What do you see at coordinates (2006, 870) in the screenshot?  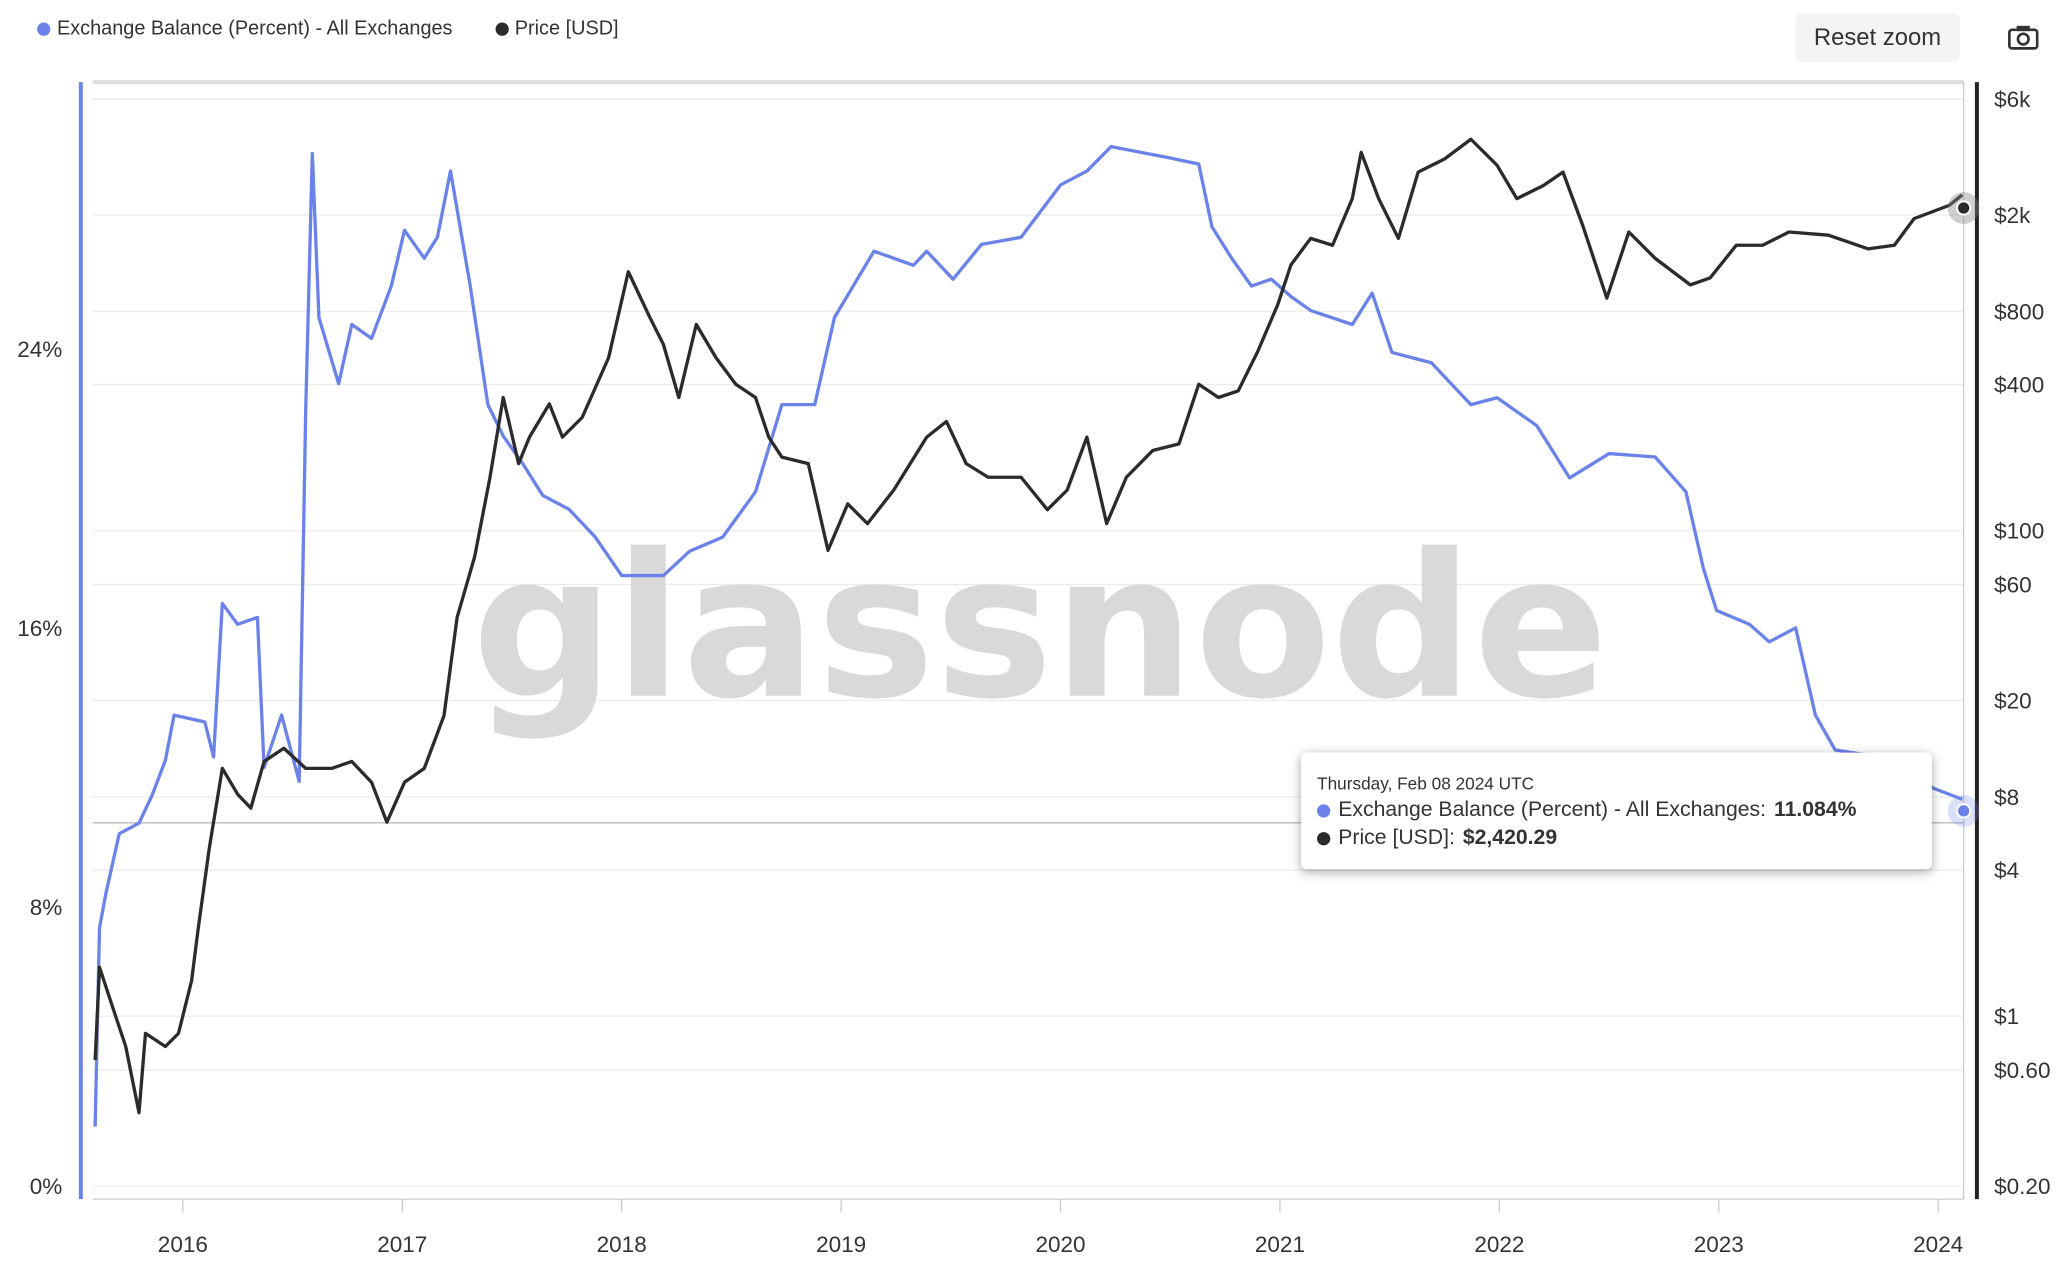 I see `right-axis-tick-label: $4` at bounding box center [2006, 870].